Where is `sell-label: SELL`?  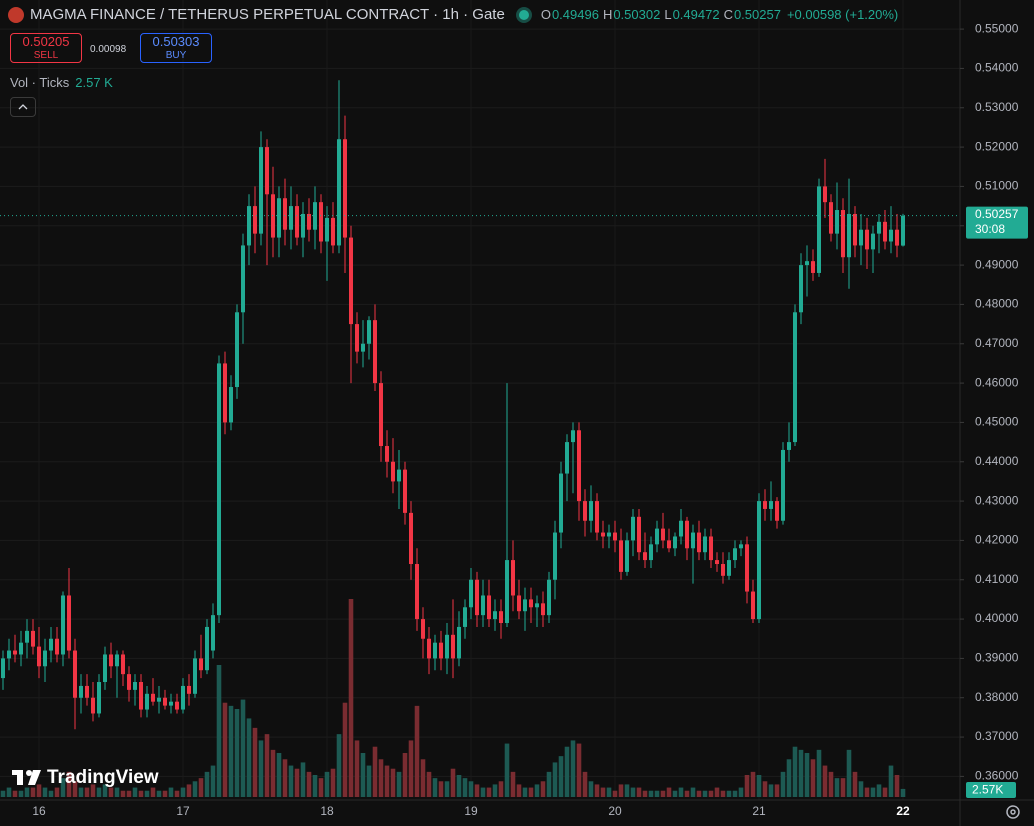 sell-label: SELL is located at coordinates (46, 55).